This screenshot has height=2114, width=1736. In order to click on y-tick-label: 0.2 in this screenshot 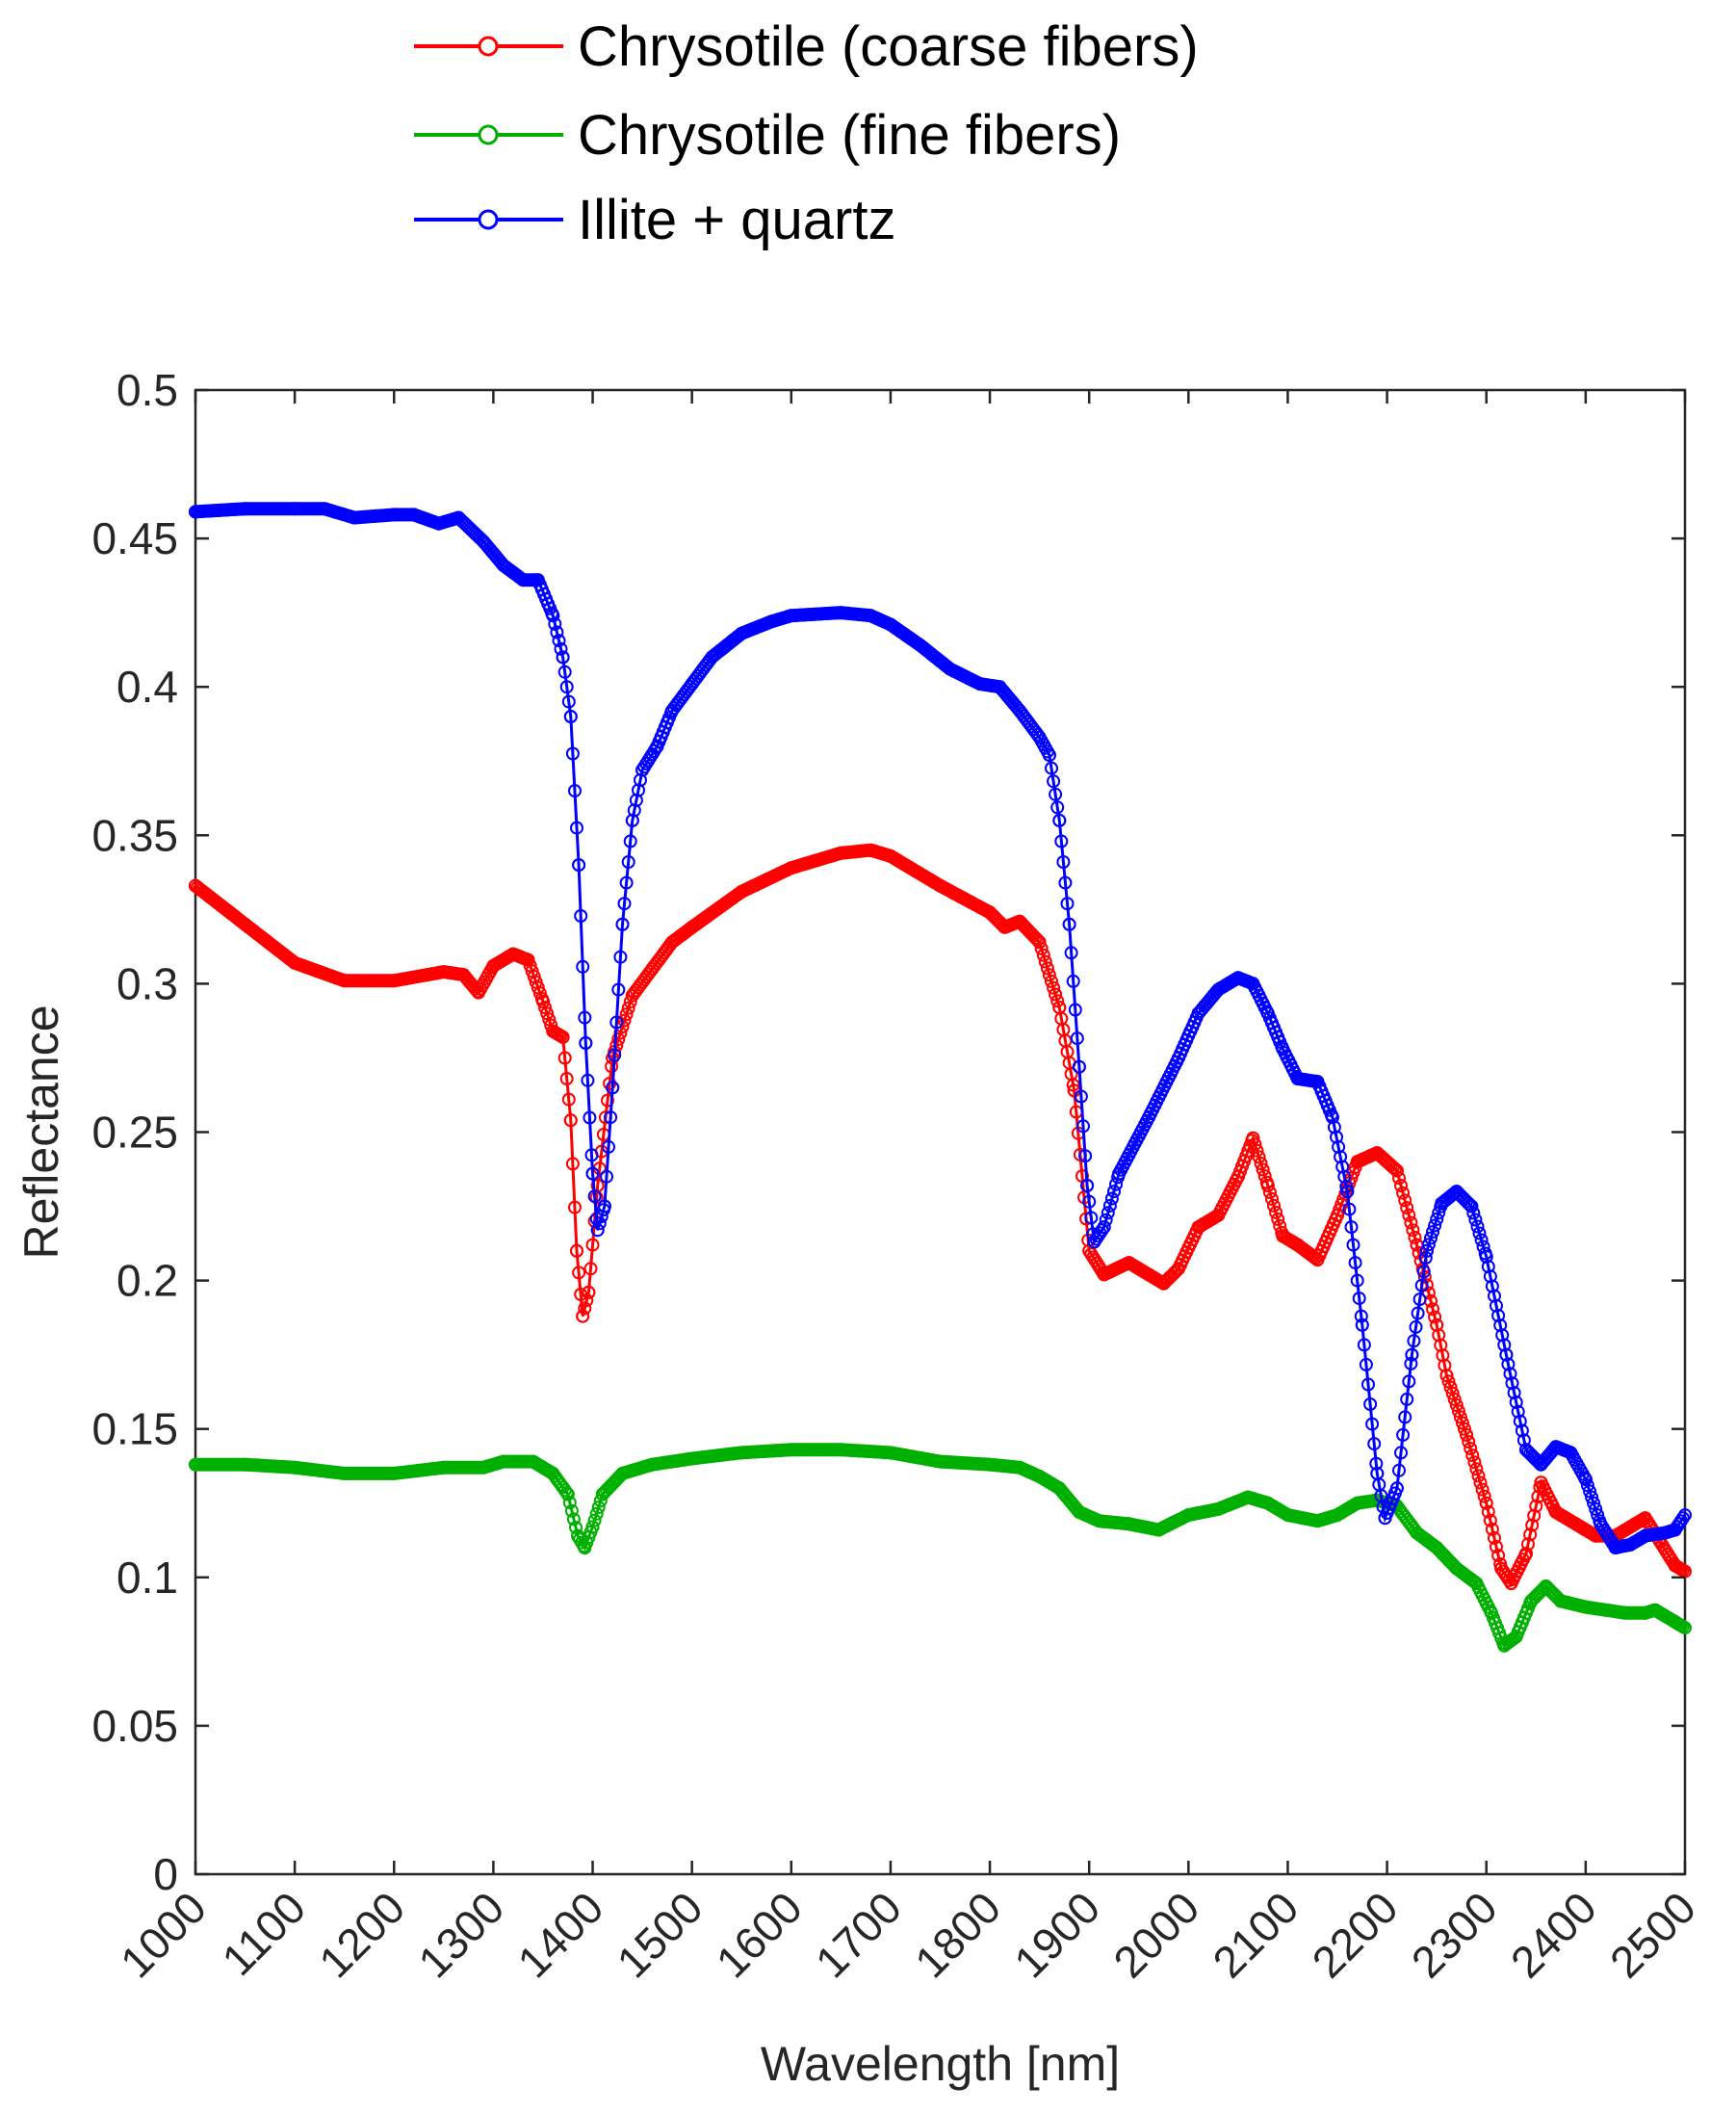, I will do `click(147, 1281)`.